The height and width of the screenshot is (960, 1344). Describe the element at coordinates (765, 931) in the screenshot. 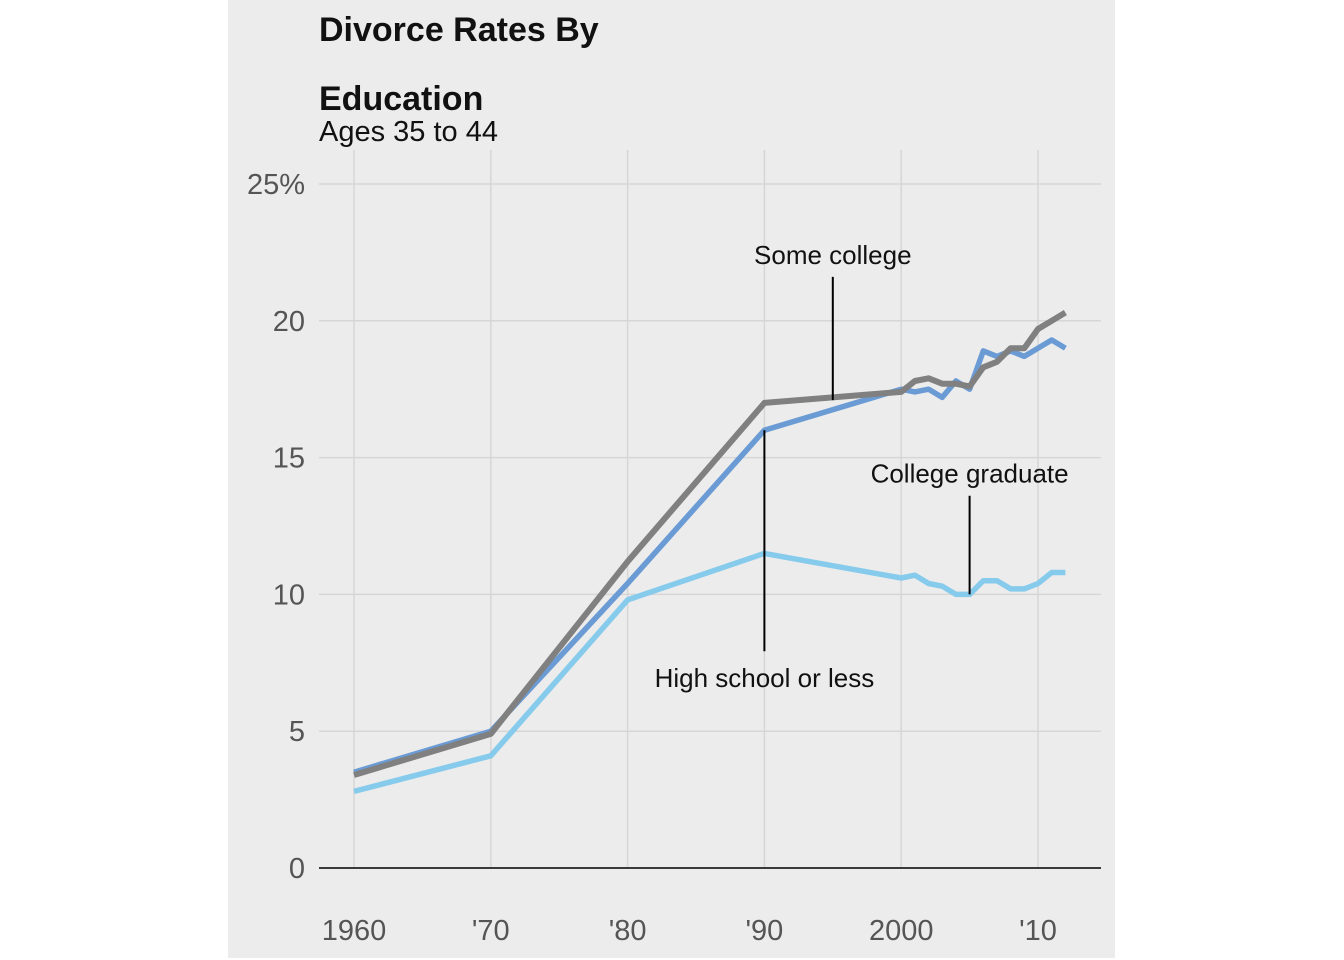

I see `x-tick-label: '90` at that location.